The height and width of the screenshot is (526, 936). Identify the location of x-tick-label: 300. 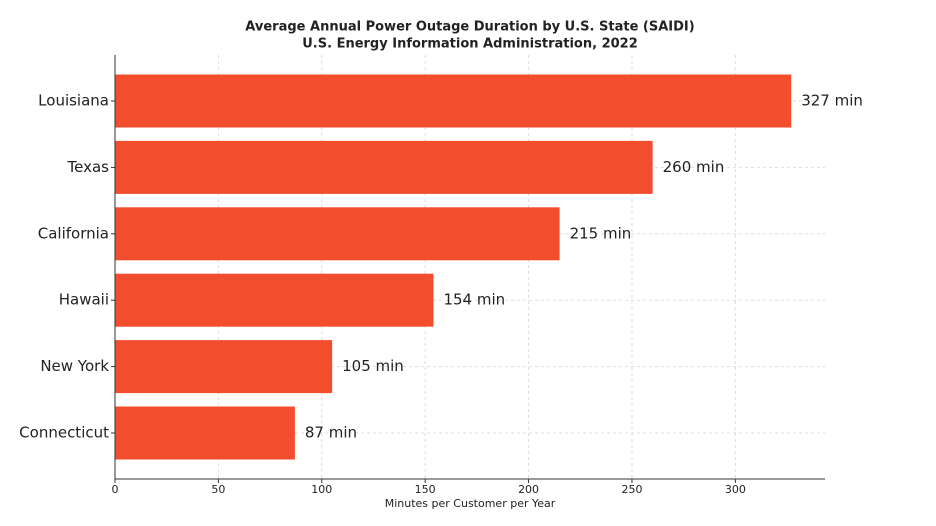
(735, 489).